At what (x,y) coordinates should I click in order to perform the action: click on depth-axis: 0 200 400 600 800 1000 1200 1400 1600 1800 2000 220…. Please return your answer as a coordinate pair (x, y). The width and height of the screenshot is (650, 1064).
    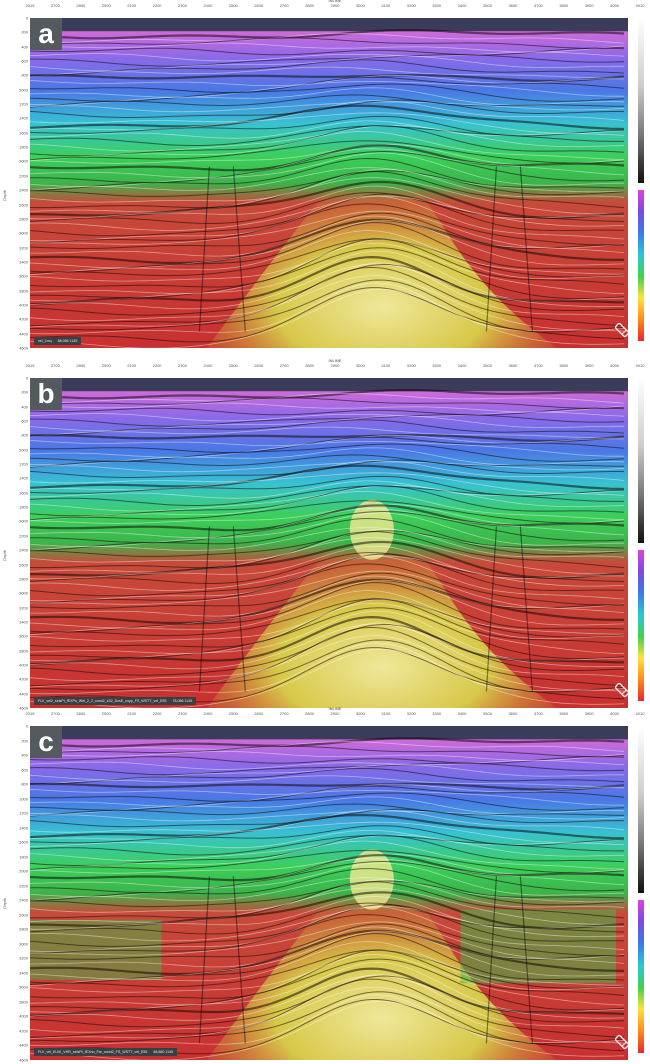
    Looking at the image, I should click on (15, 183).